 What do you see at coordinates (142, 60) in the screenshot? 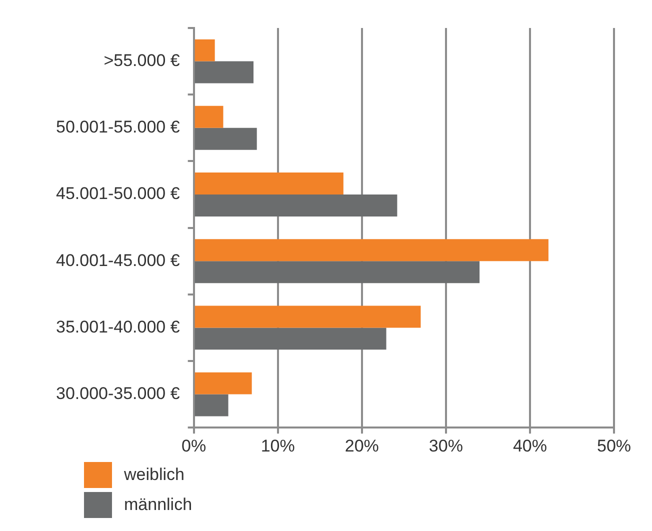
I see `y-tick-label: >55.000 €` at bounding box center [142, 60].